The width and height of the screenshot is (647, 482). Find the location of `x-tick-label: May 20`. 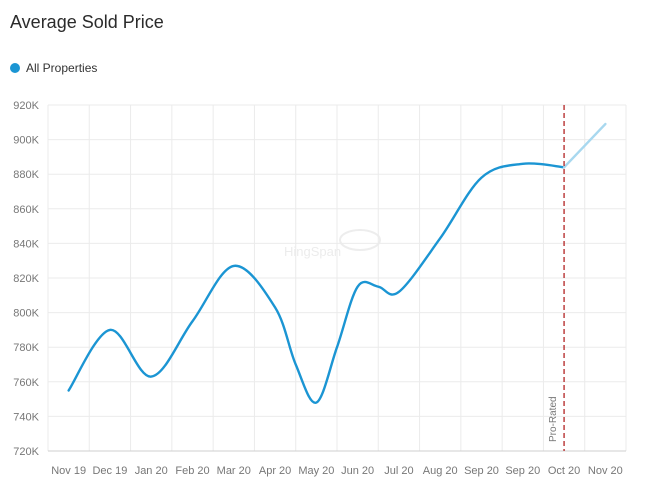

x-tick-label: May 20 is located at coordinates (316, 471).